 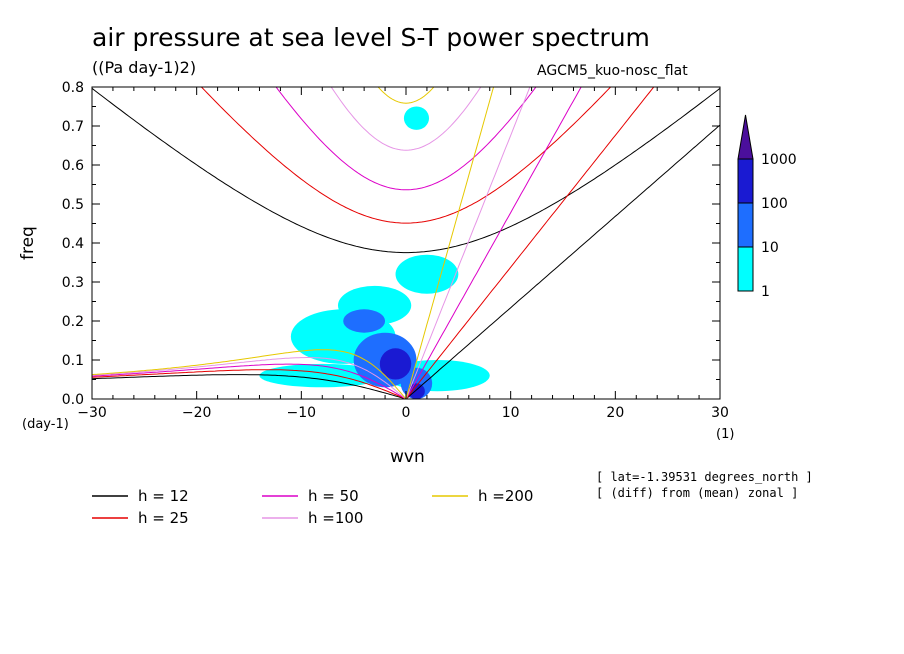 I want to click on y-tick-label: 0.1, so click(x=73, y=361).